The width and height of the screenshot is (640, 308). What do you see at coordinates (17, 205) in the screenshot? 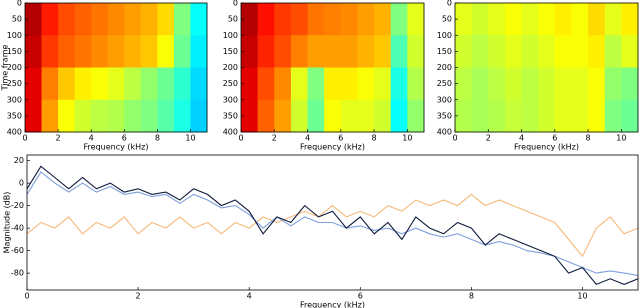
I see `y-tick-label: -20` at bounding box center [17, 205].